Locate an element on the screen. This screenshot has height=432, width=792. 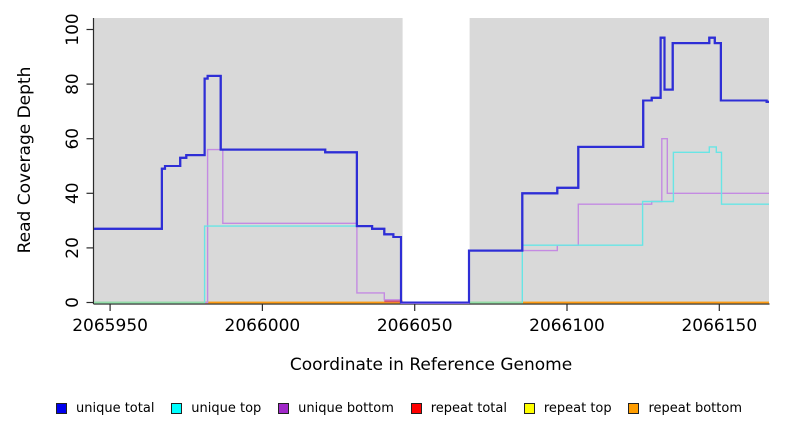
legend-item-unique-top: unique top is located at coordinates (216, 408).